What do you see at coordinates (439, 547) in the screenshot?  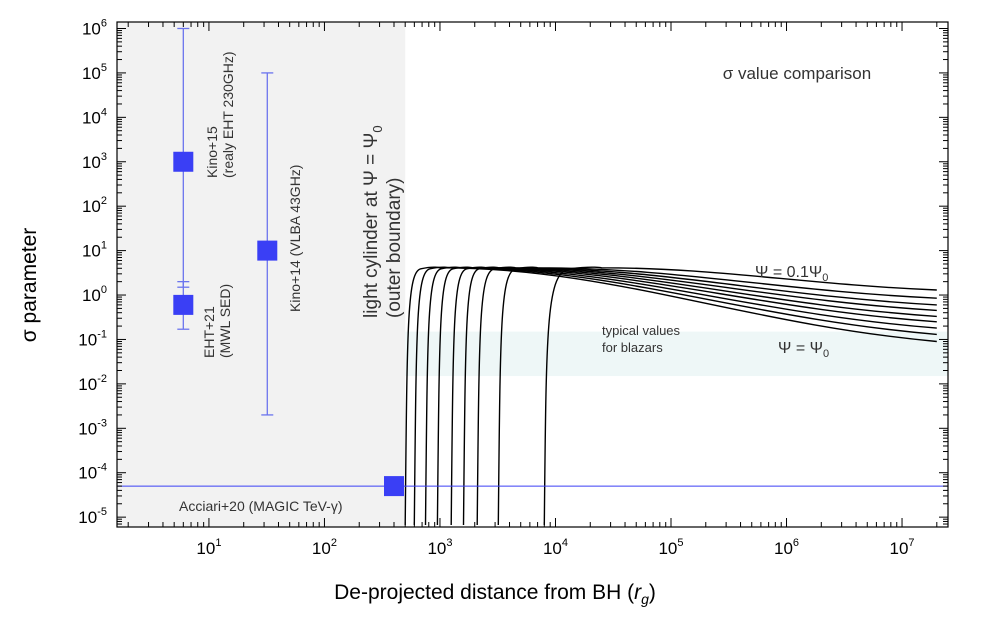 I see `x-tick-label: 10³` at bounding box center [439, 547].